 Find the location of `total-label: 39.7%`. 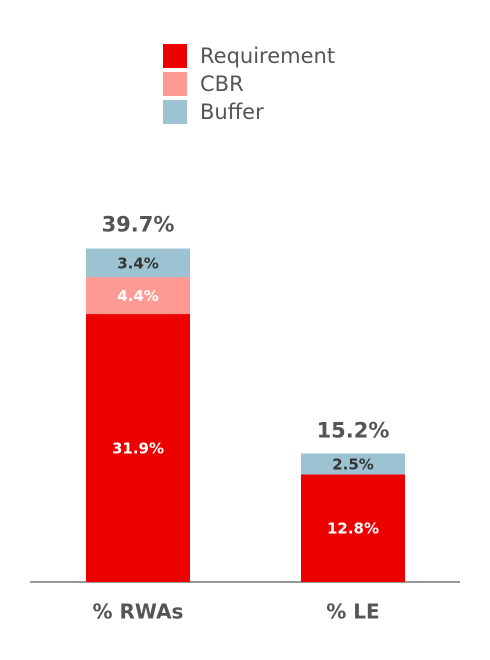

total-label: 39.7% is located at coordinates (138, 225).